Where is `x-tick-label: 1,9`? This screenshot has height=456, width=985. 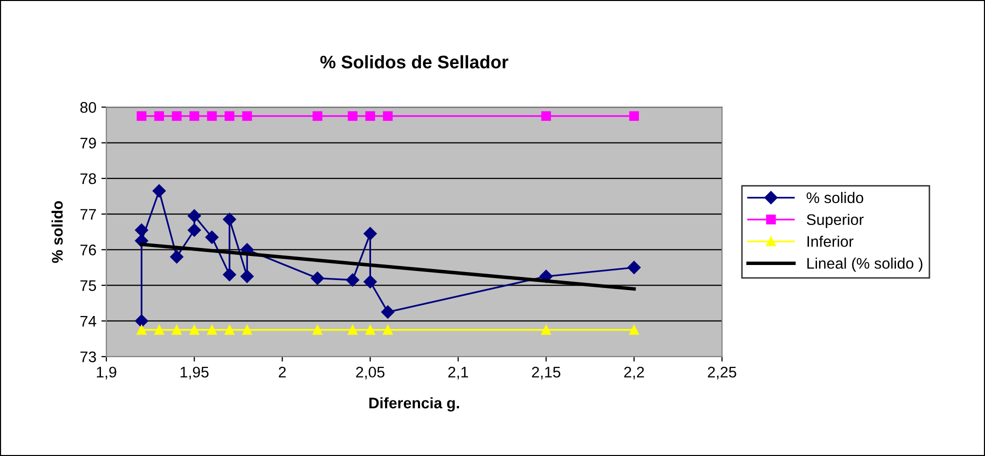
x-tick-label: 1,9 is located at coordinates (106, 373).